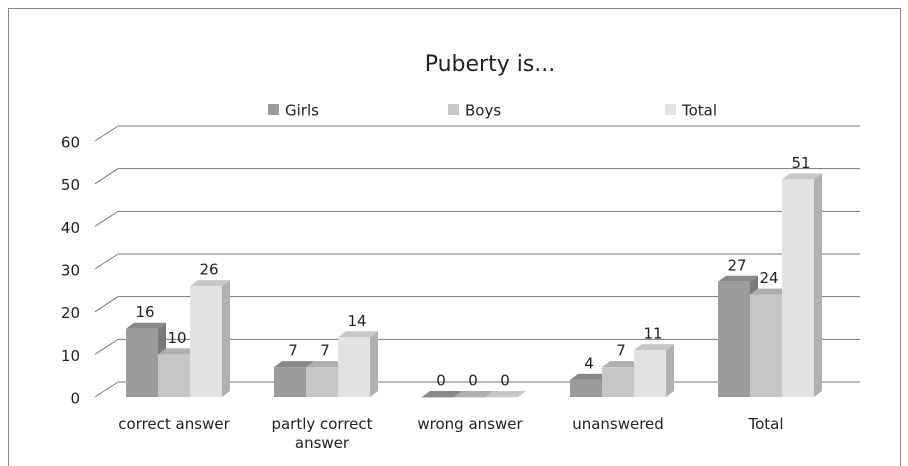 This screenshot has width=908, height=466. Describe the element at coordinates (322, 433) in the screenshot. I see `x-tick-label: partly correct answer` at that location.